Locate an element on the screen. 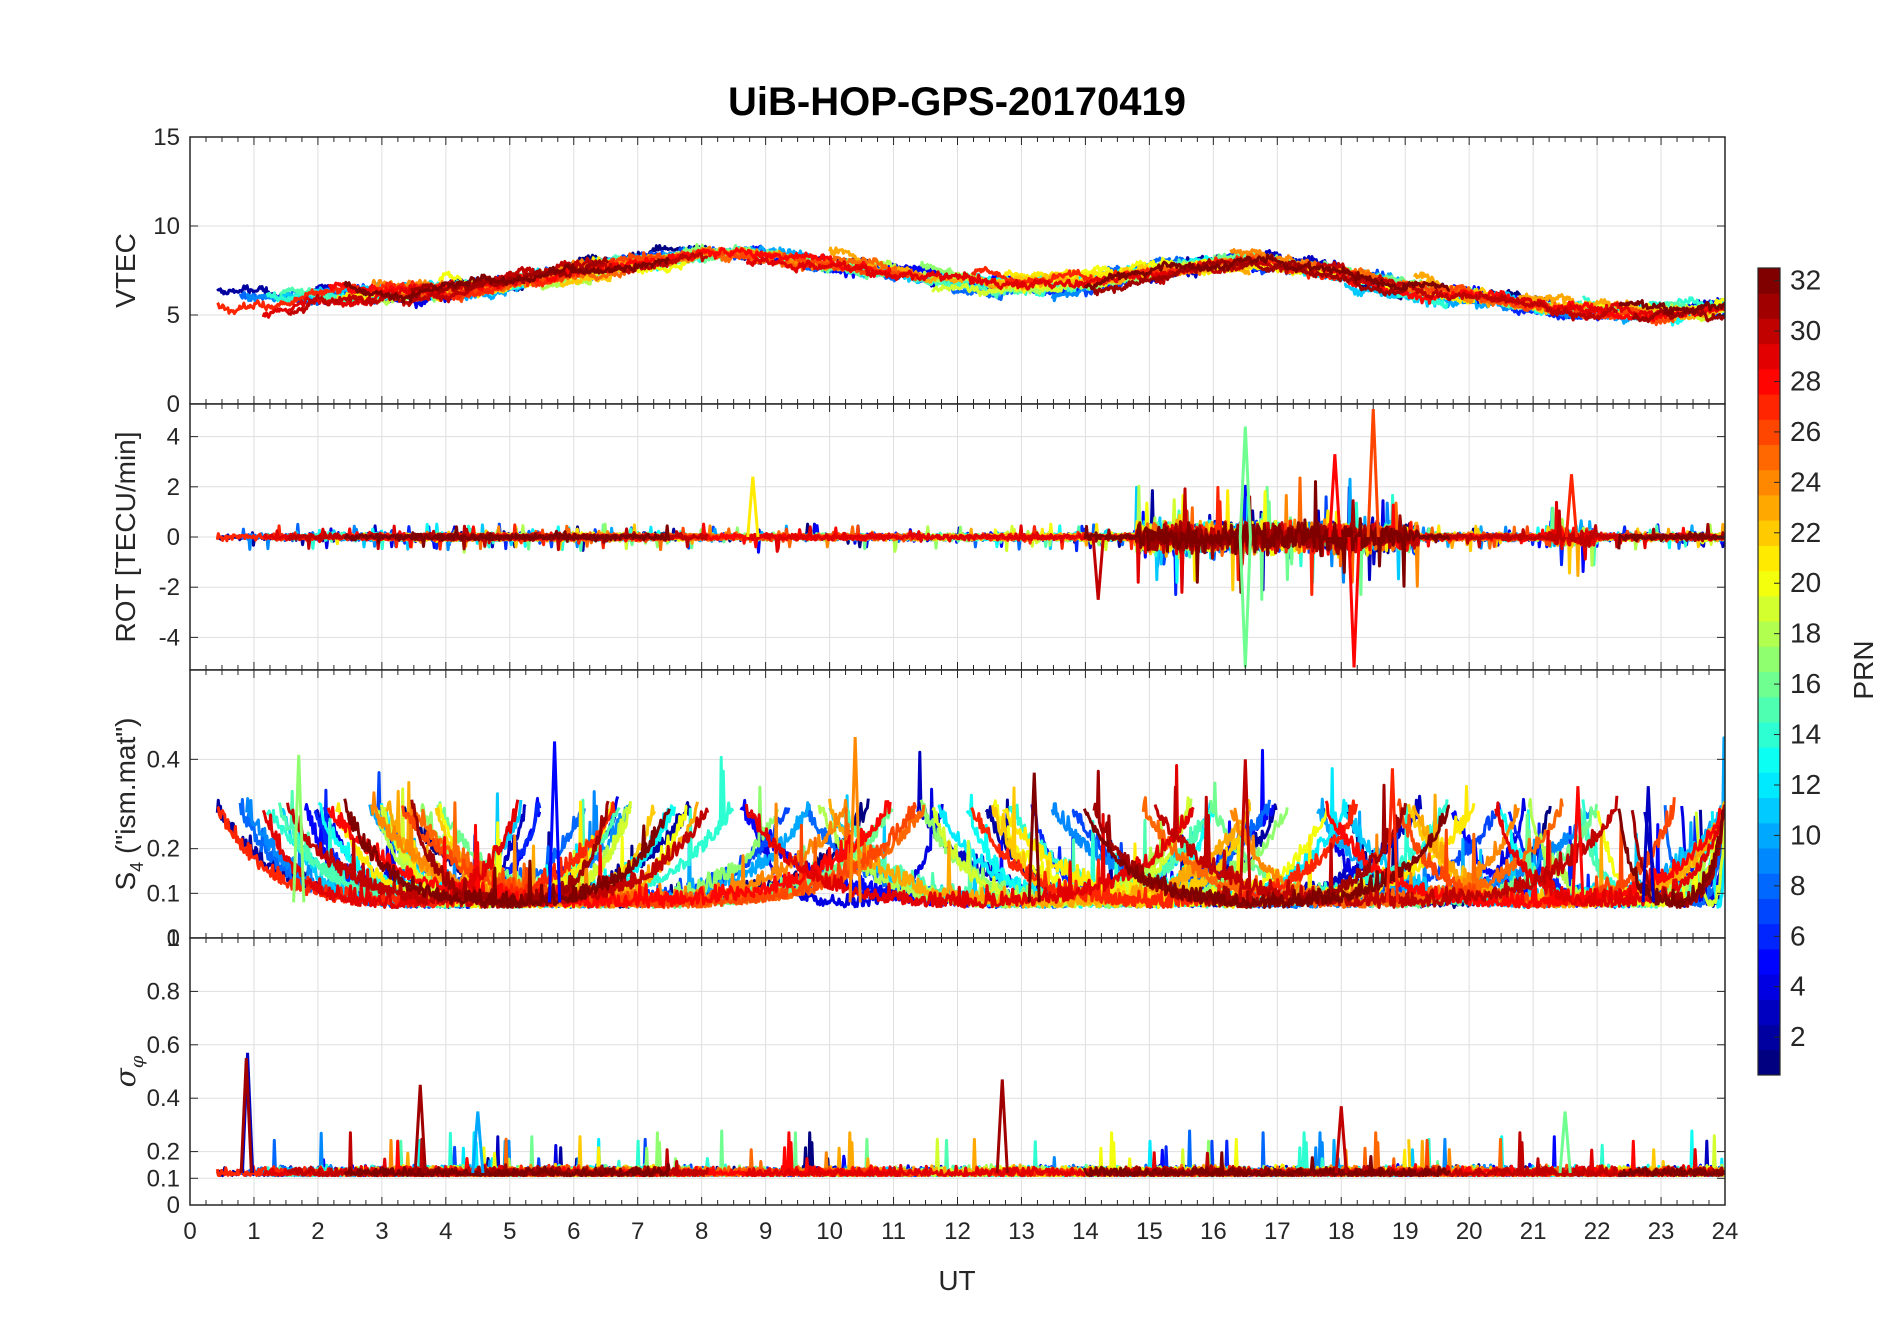 Image resolution: width=1902 pixels, height=1330 pixels. y-tick-label: 0.1 is located at coordinates (163, 893).